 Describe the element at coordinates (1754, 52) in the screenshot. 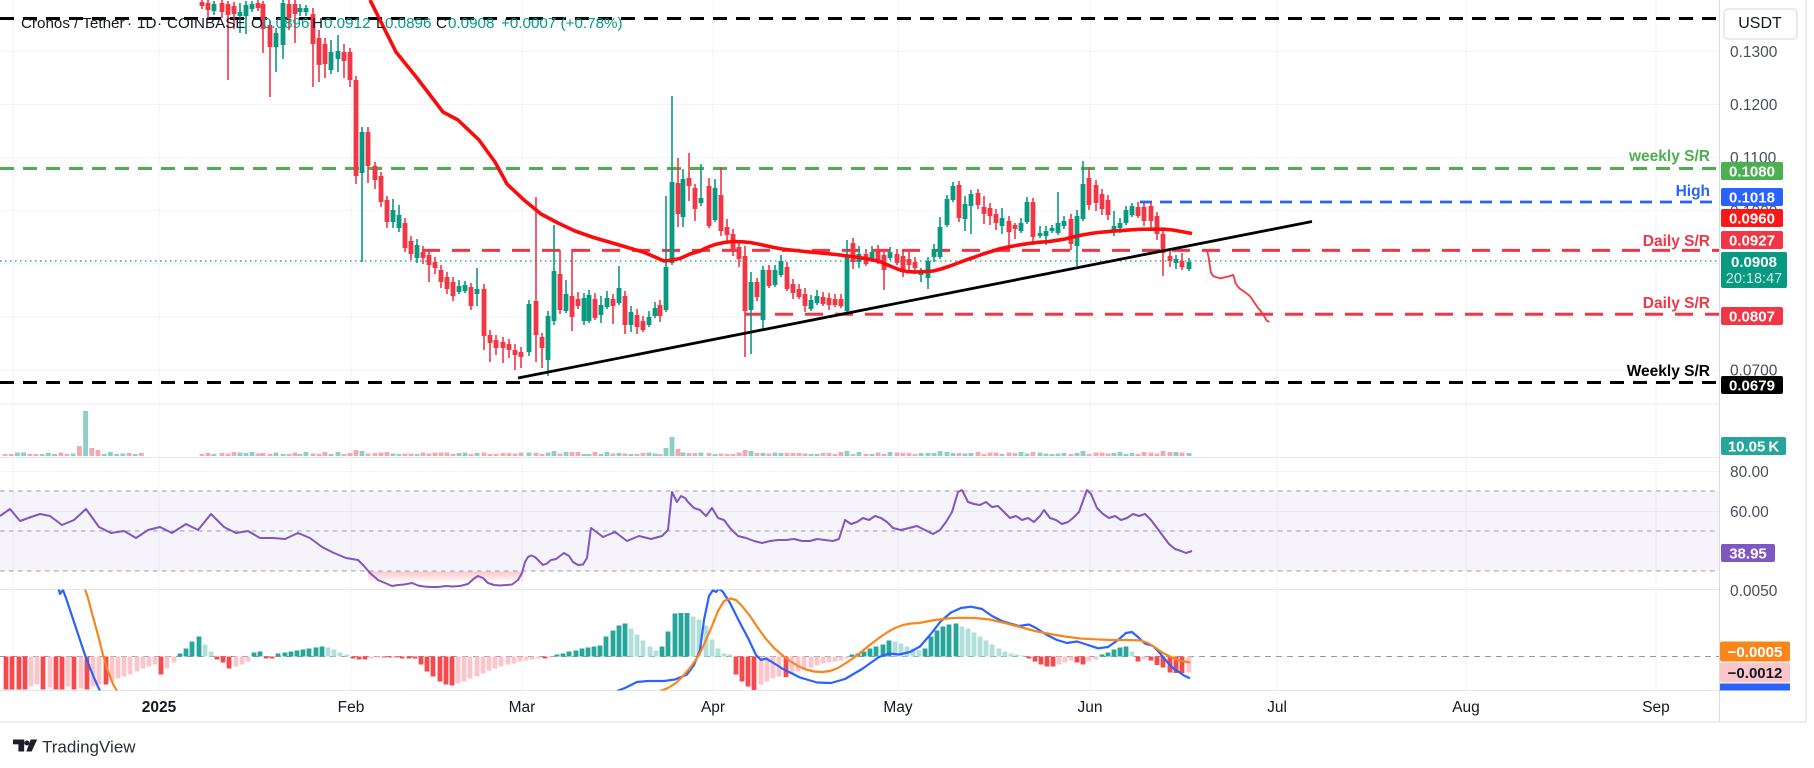

I see `svg-text: 0.1300` at that location.